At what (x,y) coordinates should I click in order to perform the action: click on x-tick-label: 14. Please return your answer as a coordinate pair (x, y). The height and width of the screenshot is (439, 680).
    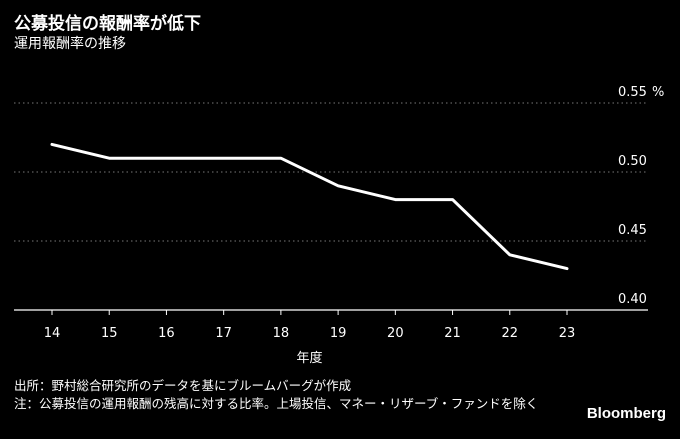
    Looking at the image, I should click on (52, 333).